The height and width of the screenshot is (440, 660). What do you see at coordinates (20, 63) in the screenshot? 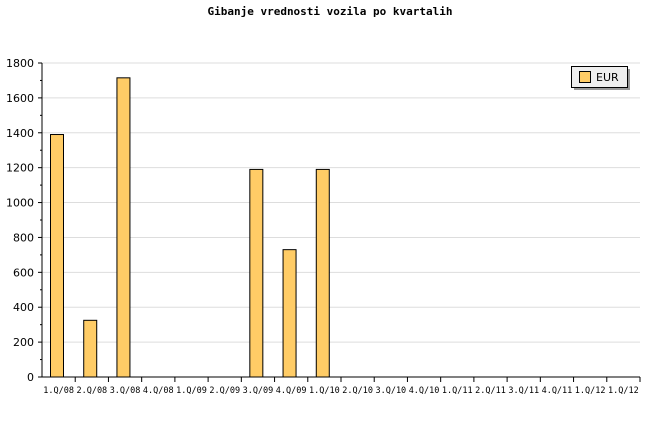
I see `y-tick-label: 1800` at bounding box center [20, 63].